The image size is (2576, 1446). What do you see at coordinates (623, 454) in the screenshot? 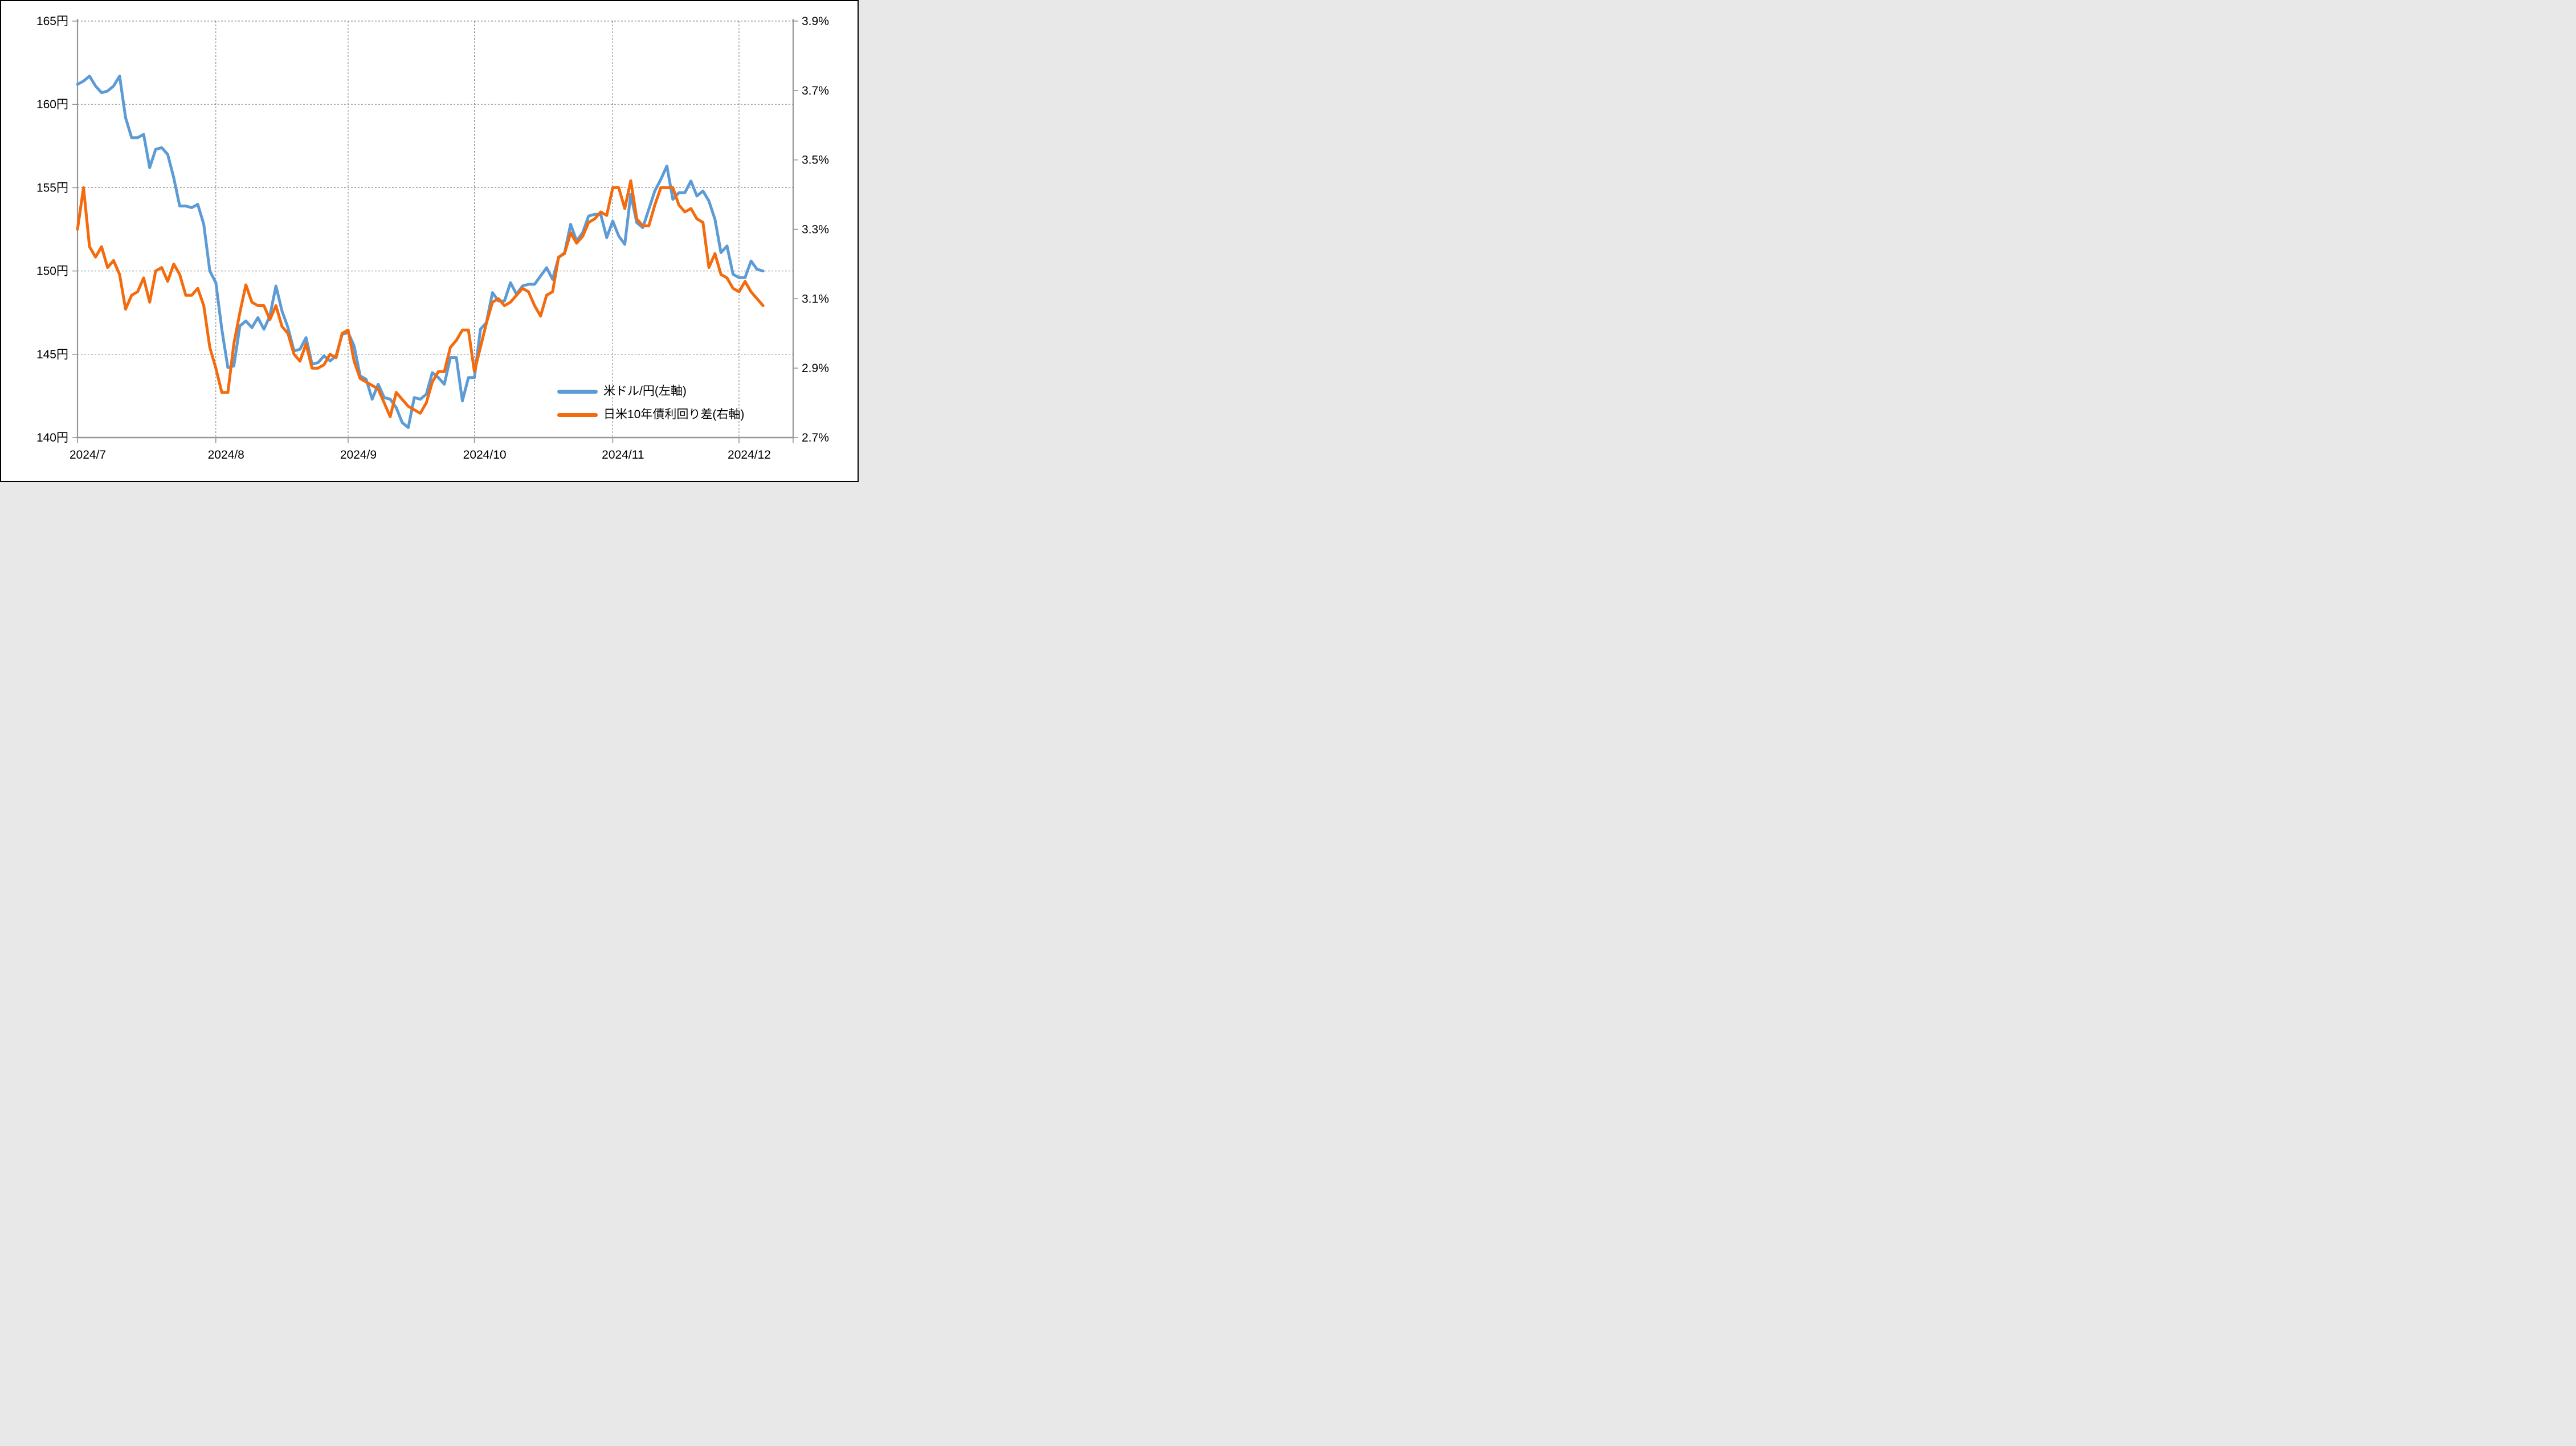
I see `x-axis-tick-label: 2024/11` at bounding box center [623, 454].